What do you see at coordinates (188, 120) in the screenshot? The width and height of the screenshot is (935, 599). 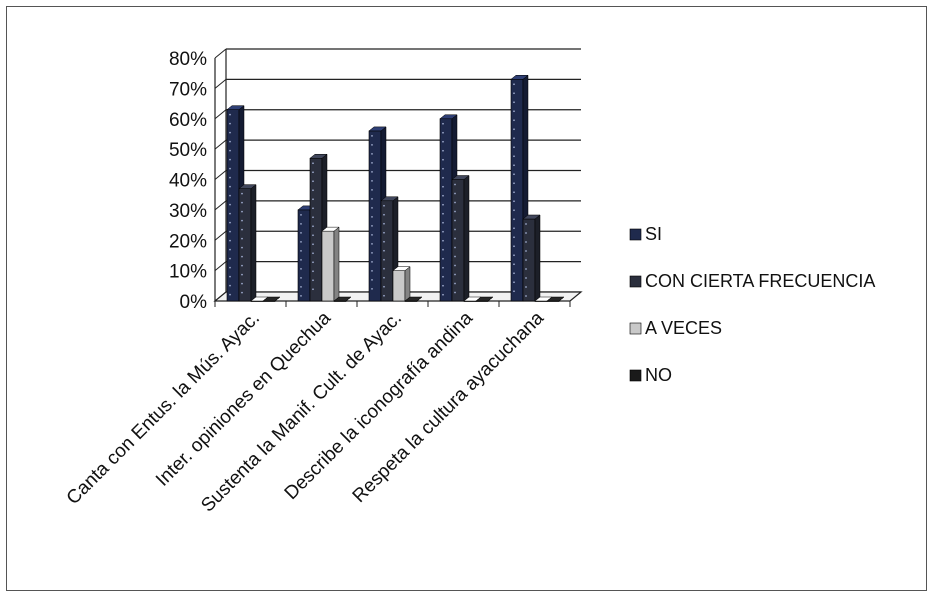 I see `y-tick-label: 60%` at bounding box center [188, 120].